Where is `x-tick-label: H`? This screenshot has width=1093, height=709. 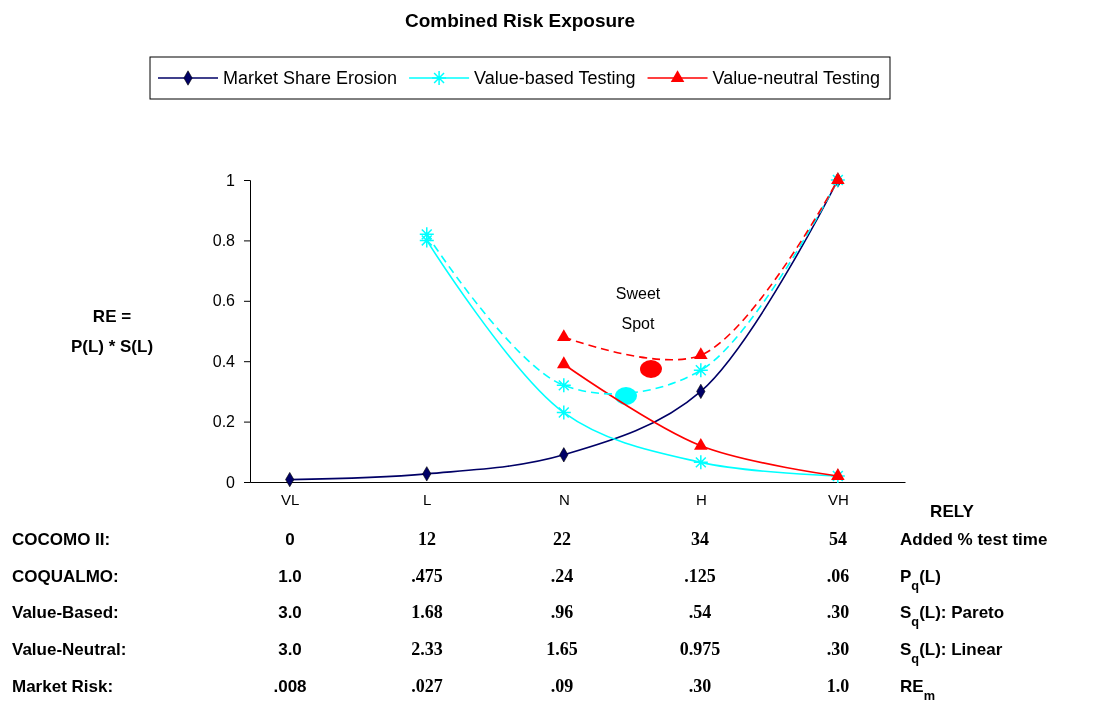
x-tick-label: H is located at coordinates (701, 499).